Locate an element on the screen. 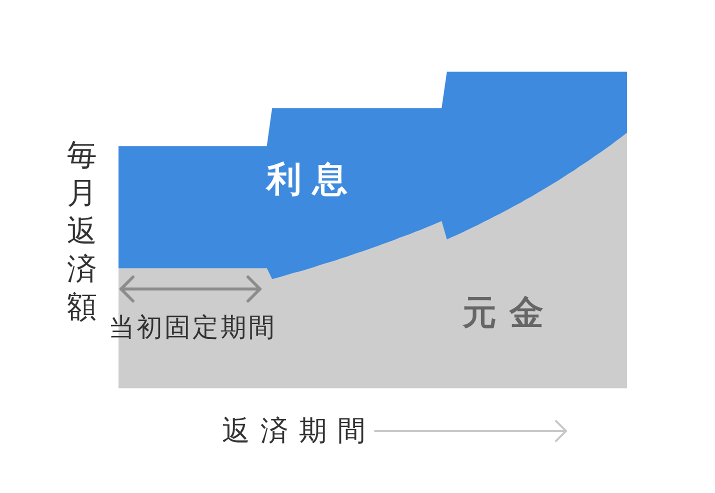 The width and height of the screenshot is (715, 493). annotation: 当初固定期間 is located at coordinates (192, 328).